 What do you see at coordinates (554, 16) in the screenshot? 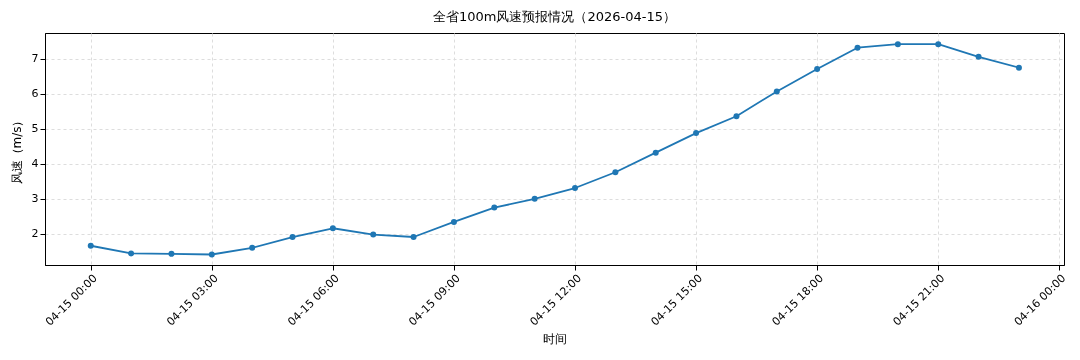
I see `chart-title: 全省100m风速预报情况（2026-04-15）` at bounding box center [554, 16].